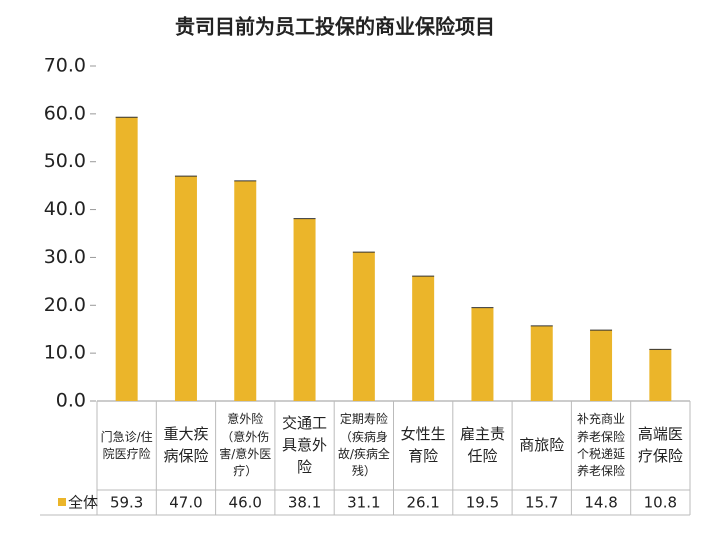 This screenshot has height=536, width=723. What do you see at coordinates (304, 503) in the screenshot?
I see `value-label: 38.1` at bounding box center [304, 503].